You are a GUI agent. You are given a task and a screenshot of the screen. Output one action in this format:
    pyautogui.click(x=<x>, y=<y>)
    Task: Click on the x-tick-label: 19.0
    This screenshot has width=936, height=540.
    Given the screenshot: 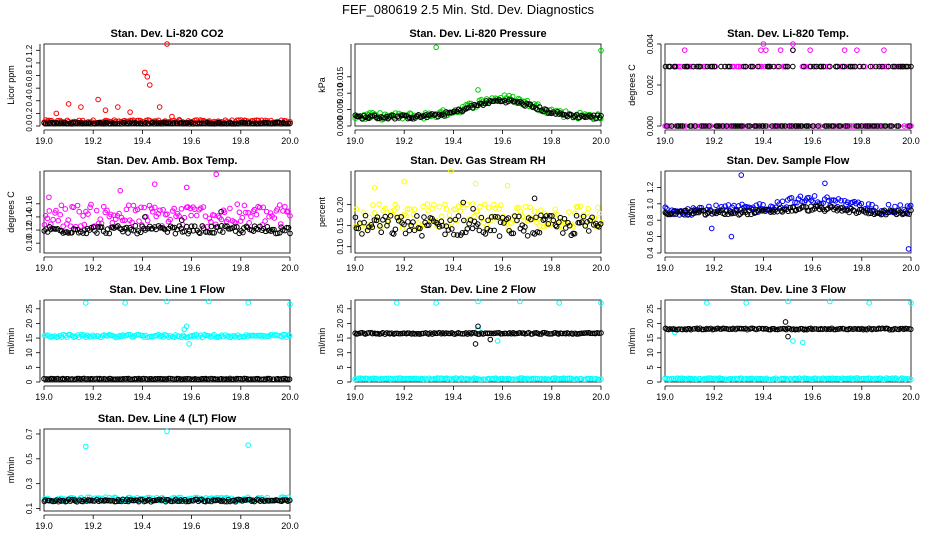 What is the action you would take?
    pyautogui.click(x=355, y=141)
    